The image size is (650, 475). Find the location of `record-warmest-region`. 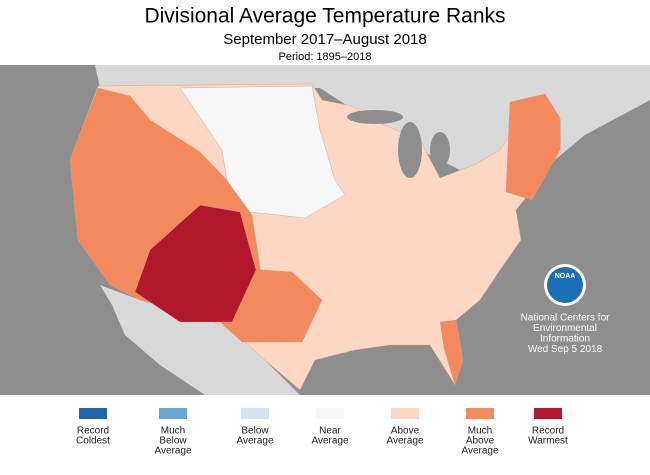

record-warmest-region is located at coordinates (195, 263).